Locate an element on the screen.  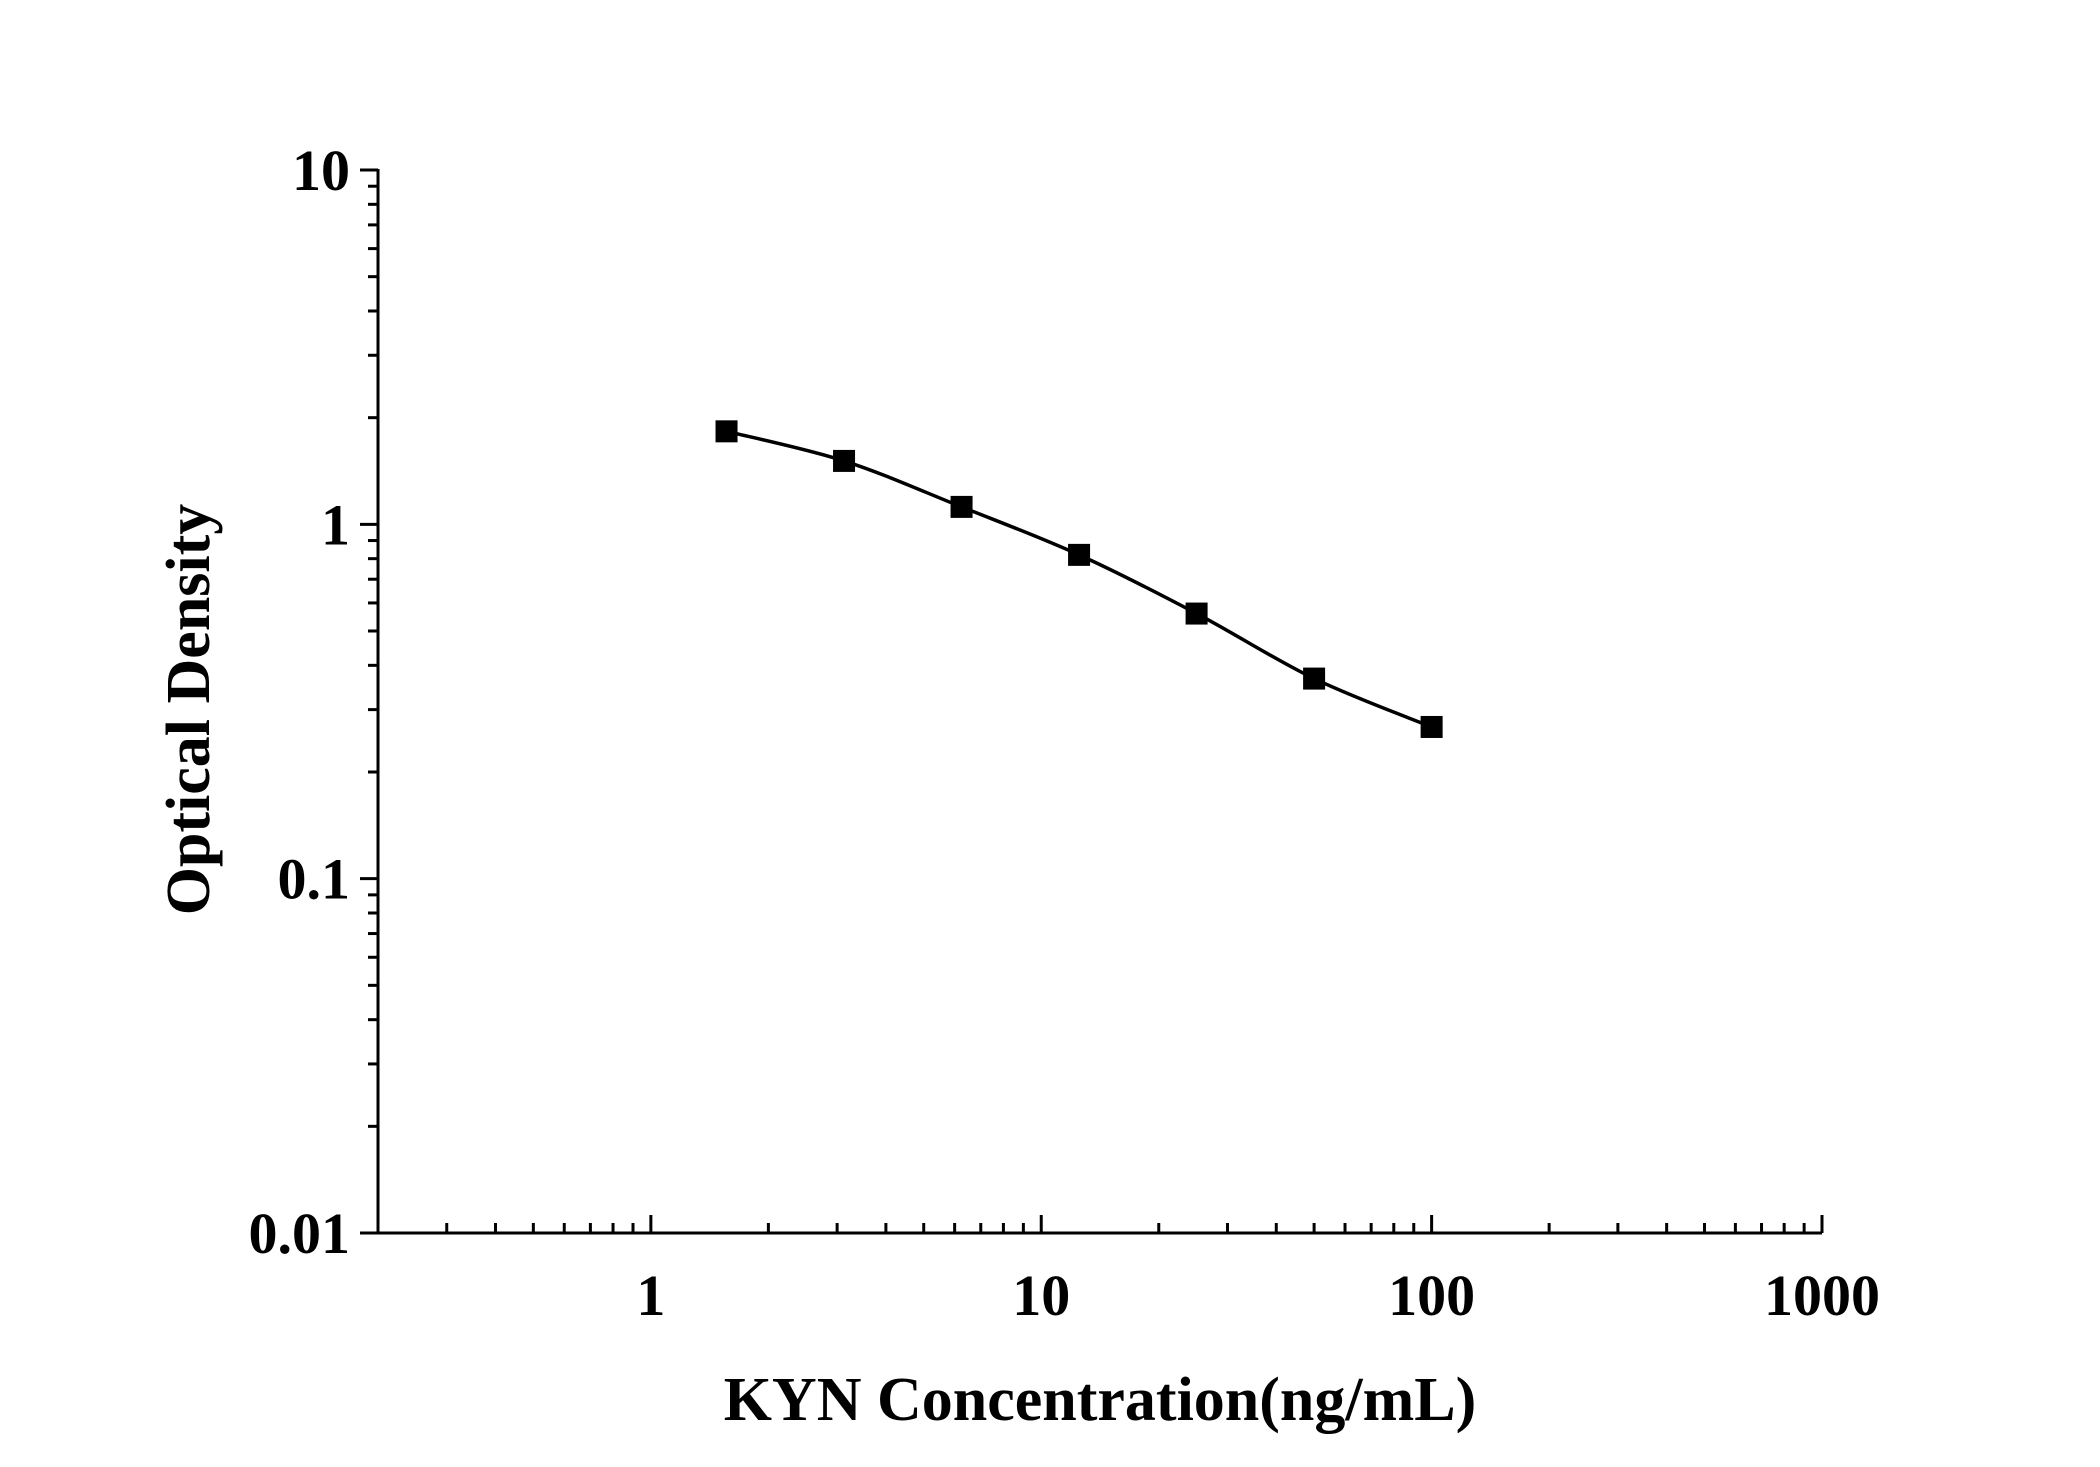
x-tick-label: 10 is located at coordinates (1041, 1295).